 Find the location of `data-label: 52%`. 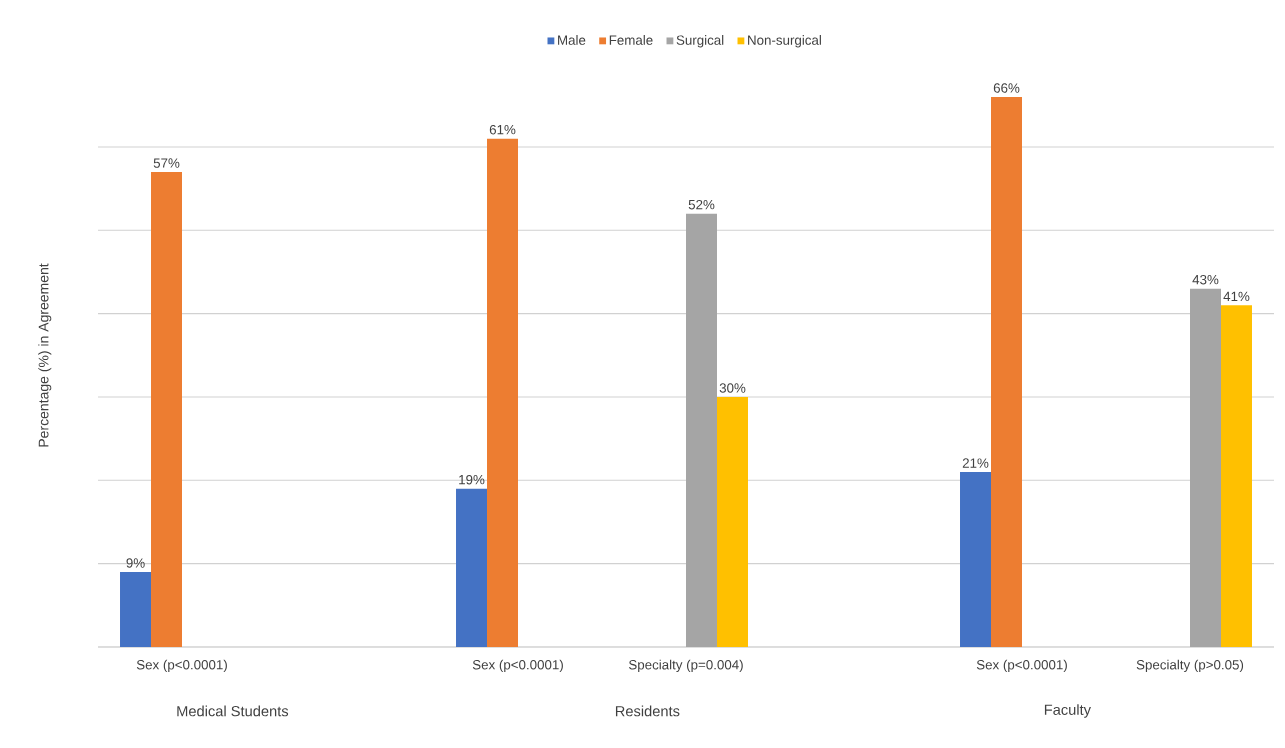

data-label: 52% is located at coordinates (701, 204).